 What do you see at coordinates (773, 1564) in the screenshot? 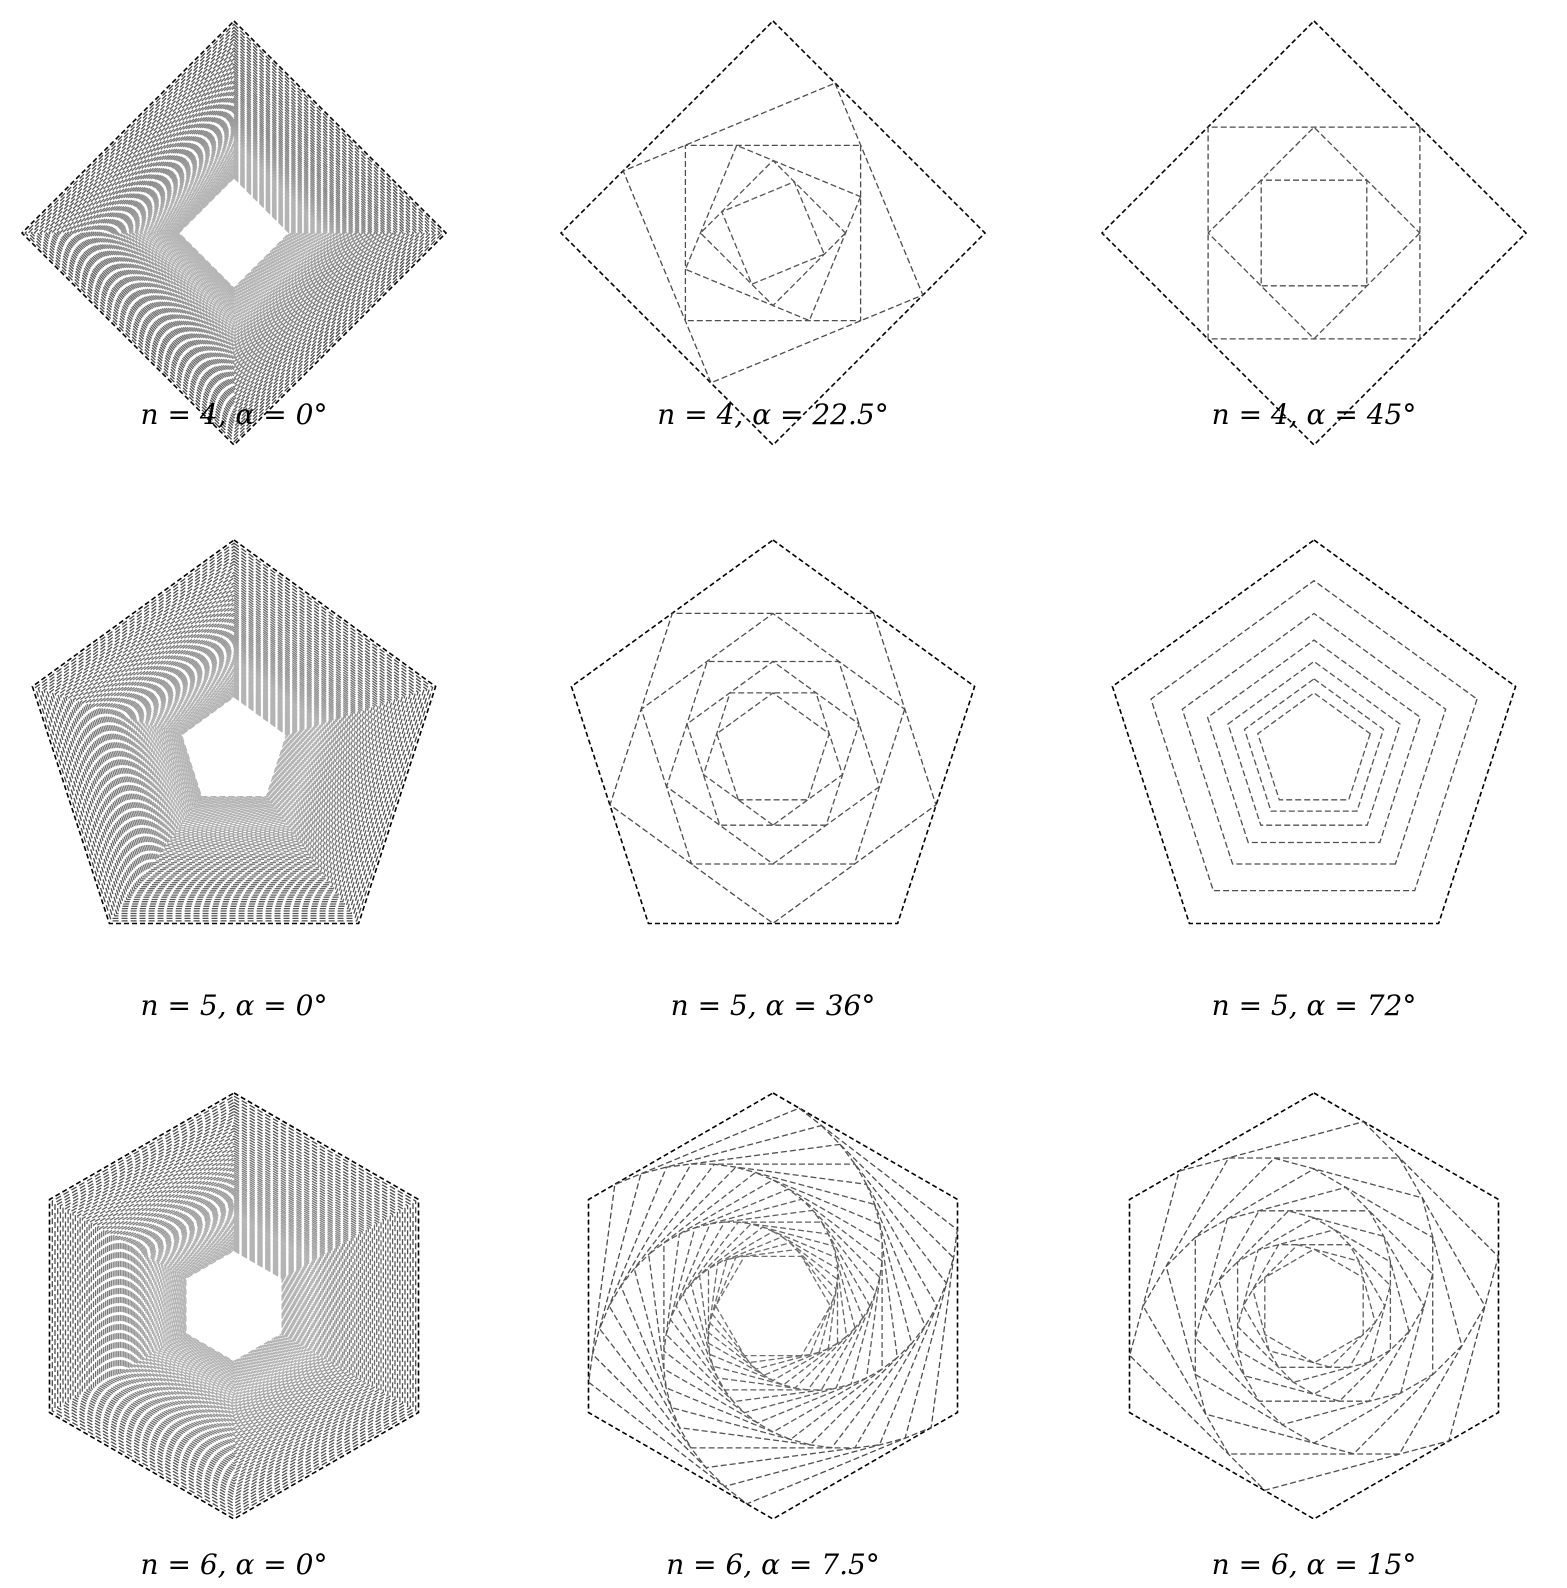
I see `panel-label-8: n = 6, α = 7.5°` at bounding box center [773, 1564].